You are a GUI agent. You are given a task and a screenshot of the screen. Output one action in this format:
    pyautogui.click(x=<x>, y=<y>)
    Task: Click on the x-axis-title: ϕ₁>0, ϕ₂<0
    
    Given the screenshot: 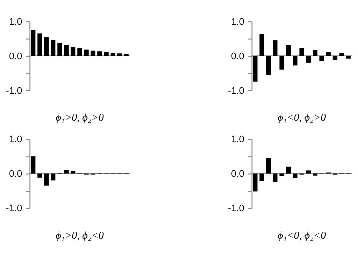 What is the action you would take?
    pyautogui.click(x=80, y=236)
    